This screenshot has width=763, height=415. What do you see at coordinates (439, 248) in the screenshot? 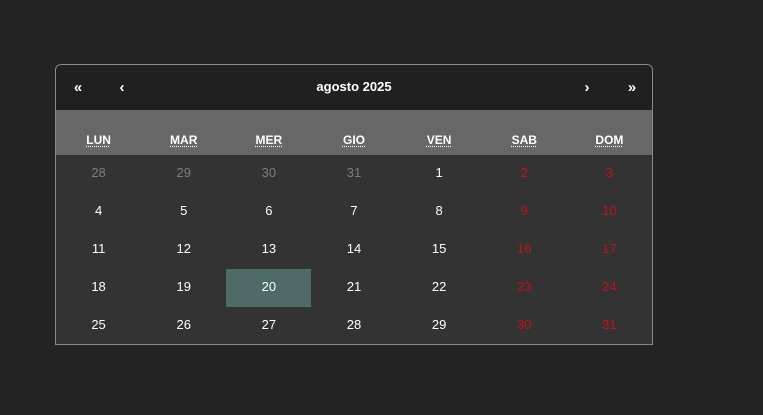
I see `day-cell: 15` at bounding box center [439, 248].